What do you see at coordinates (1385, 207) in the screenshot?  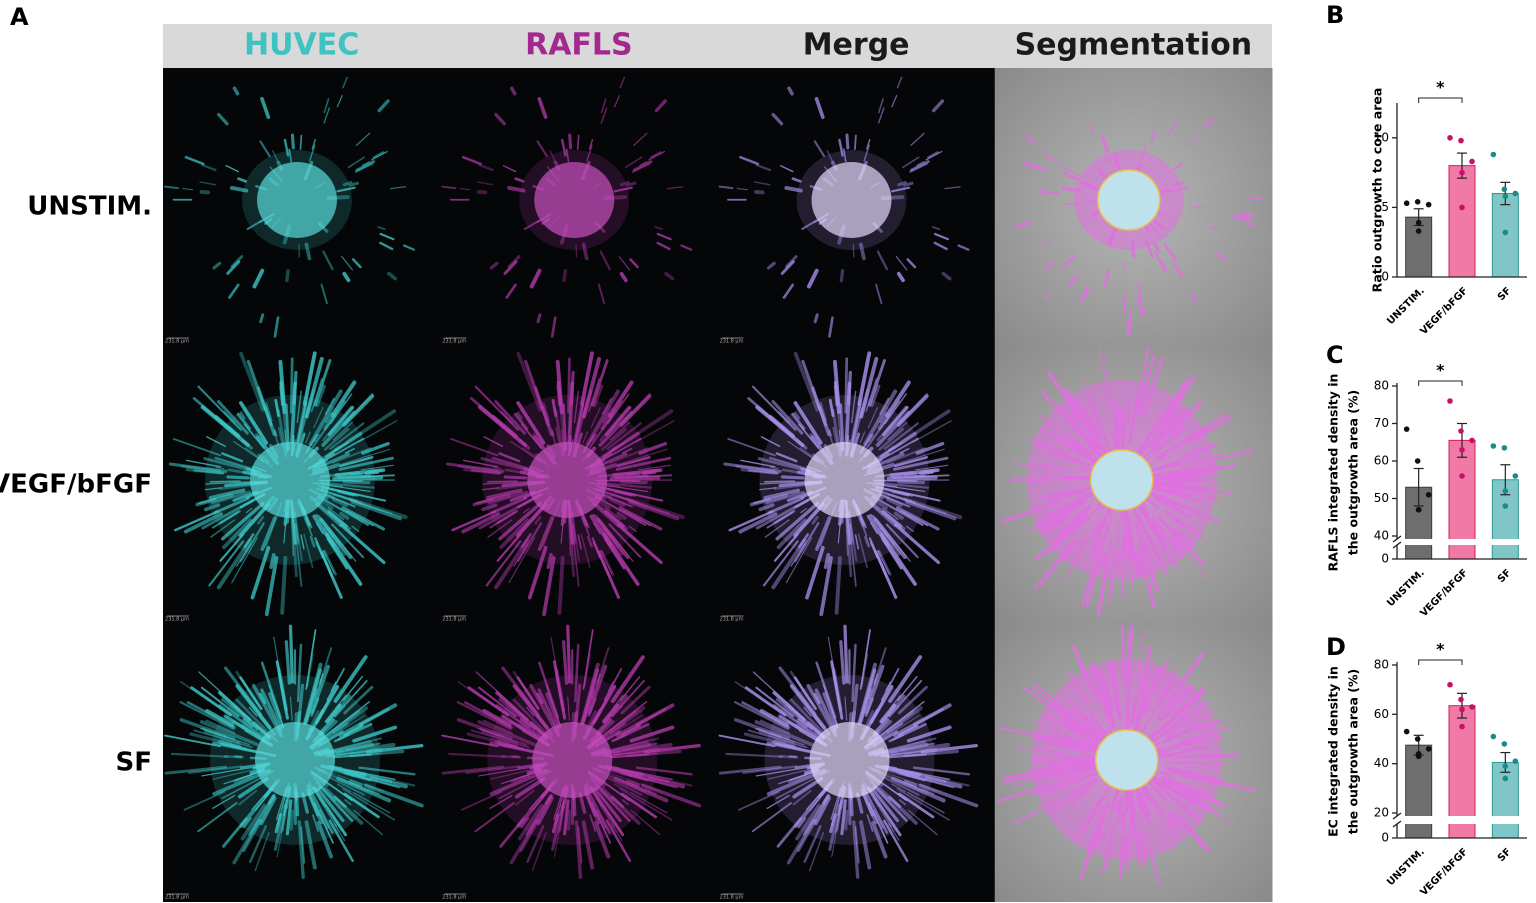 I see `y-tick-label: 5` at bounding box center [1385, 207].